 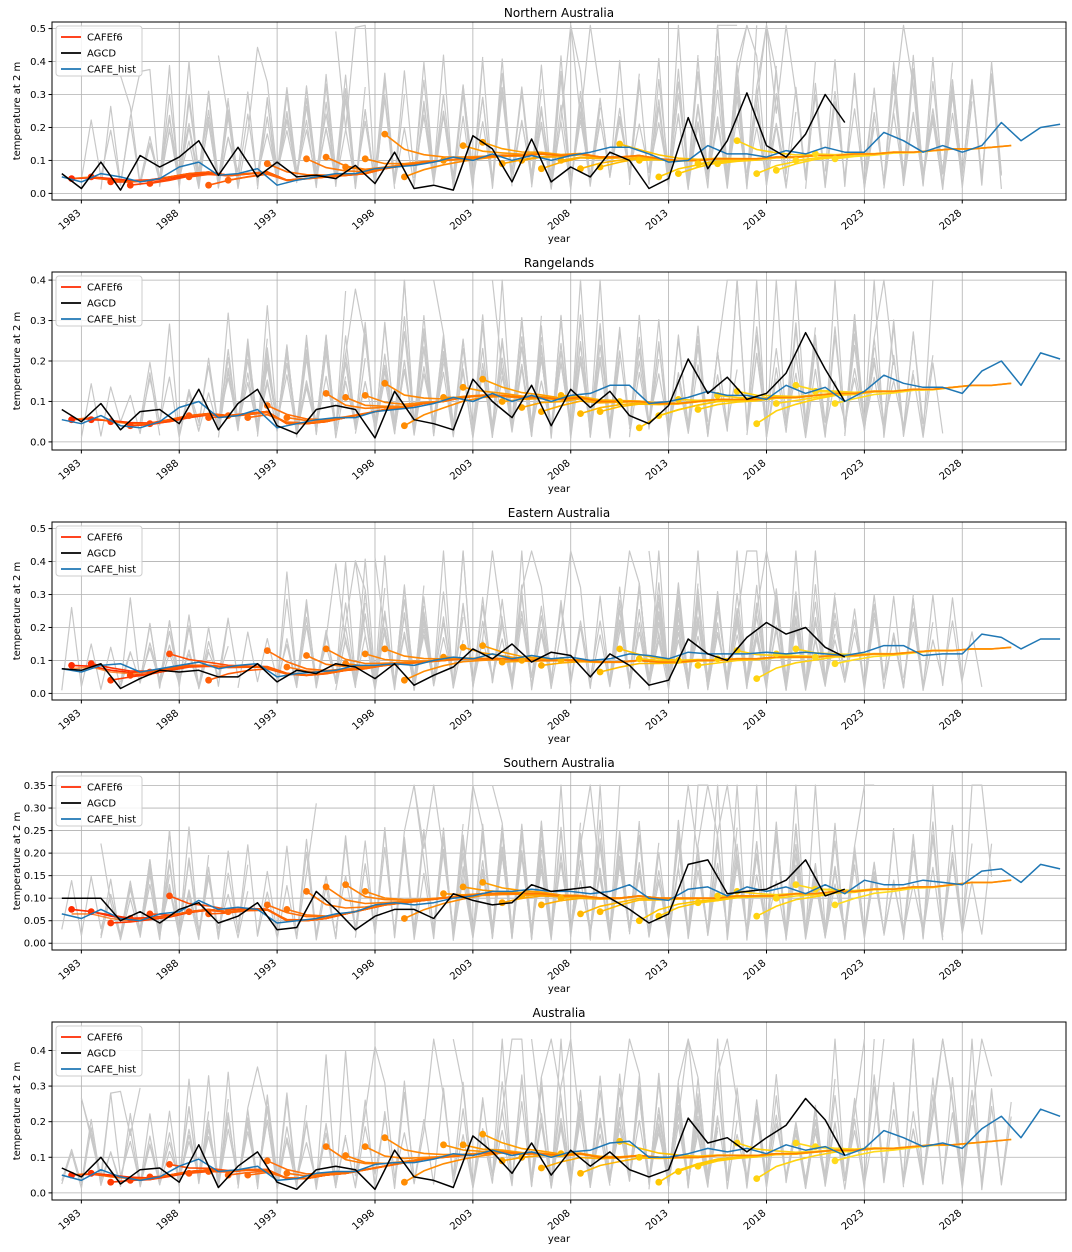 I want to click on y-axis-ticks: 0.0 0.1 0.2 0.3 0.4, so click(x=41, y=362).